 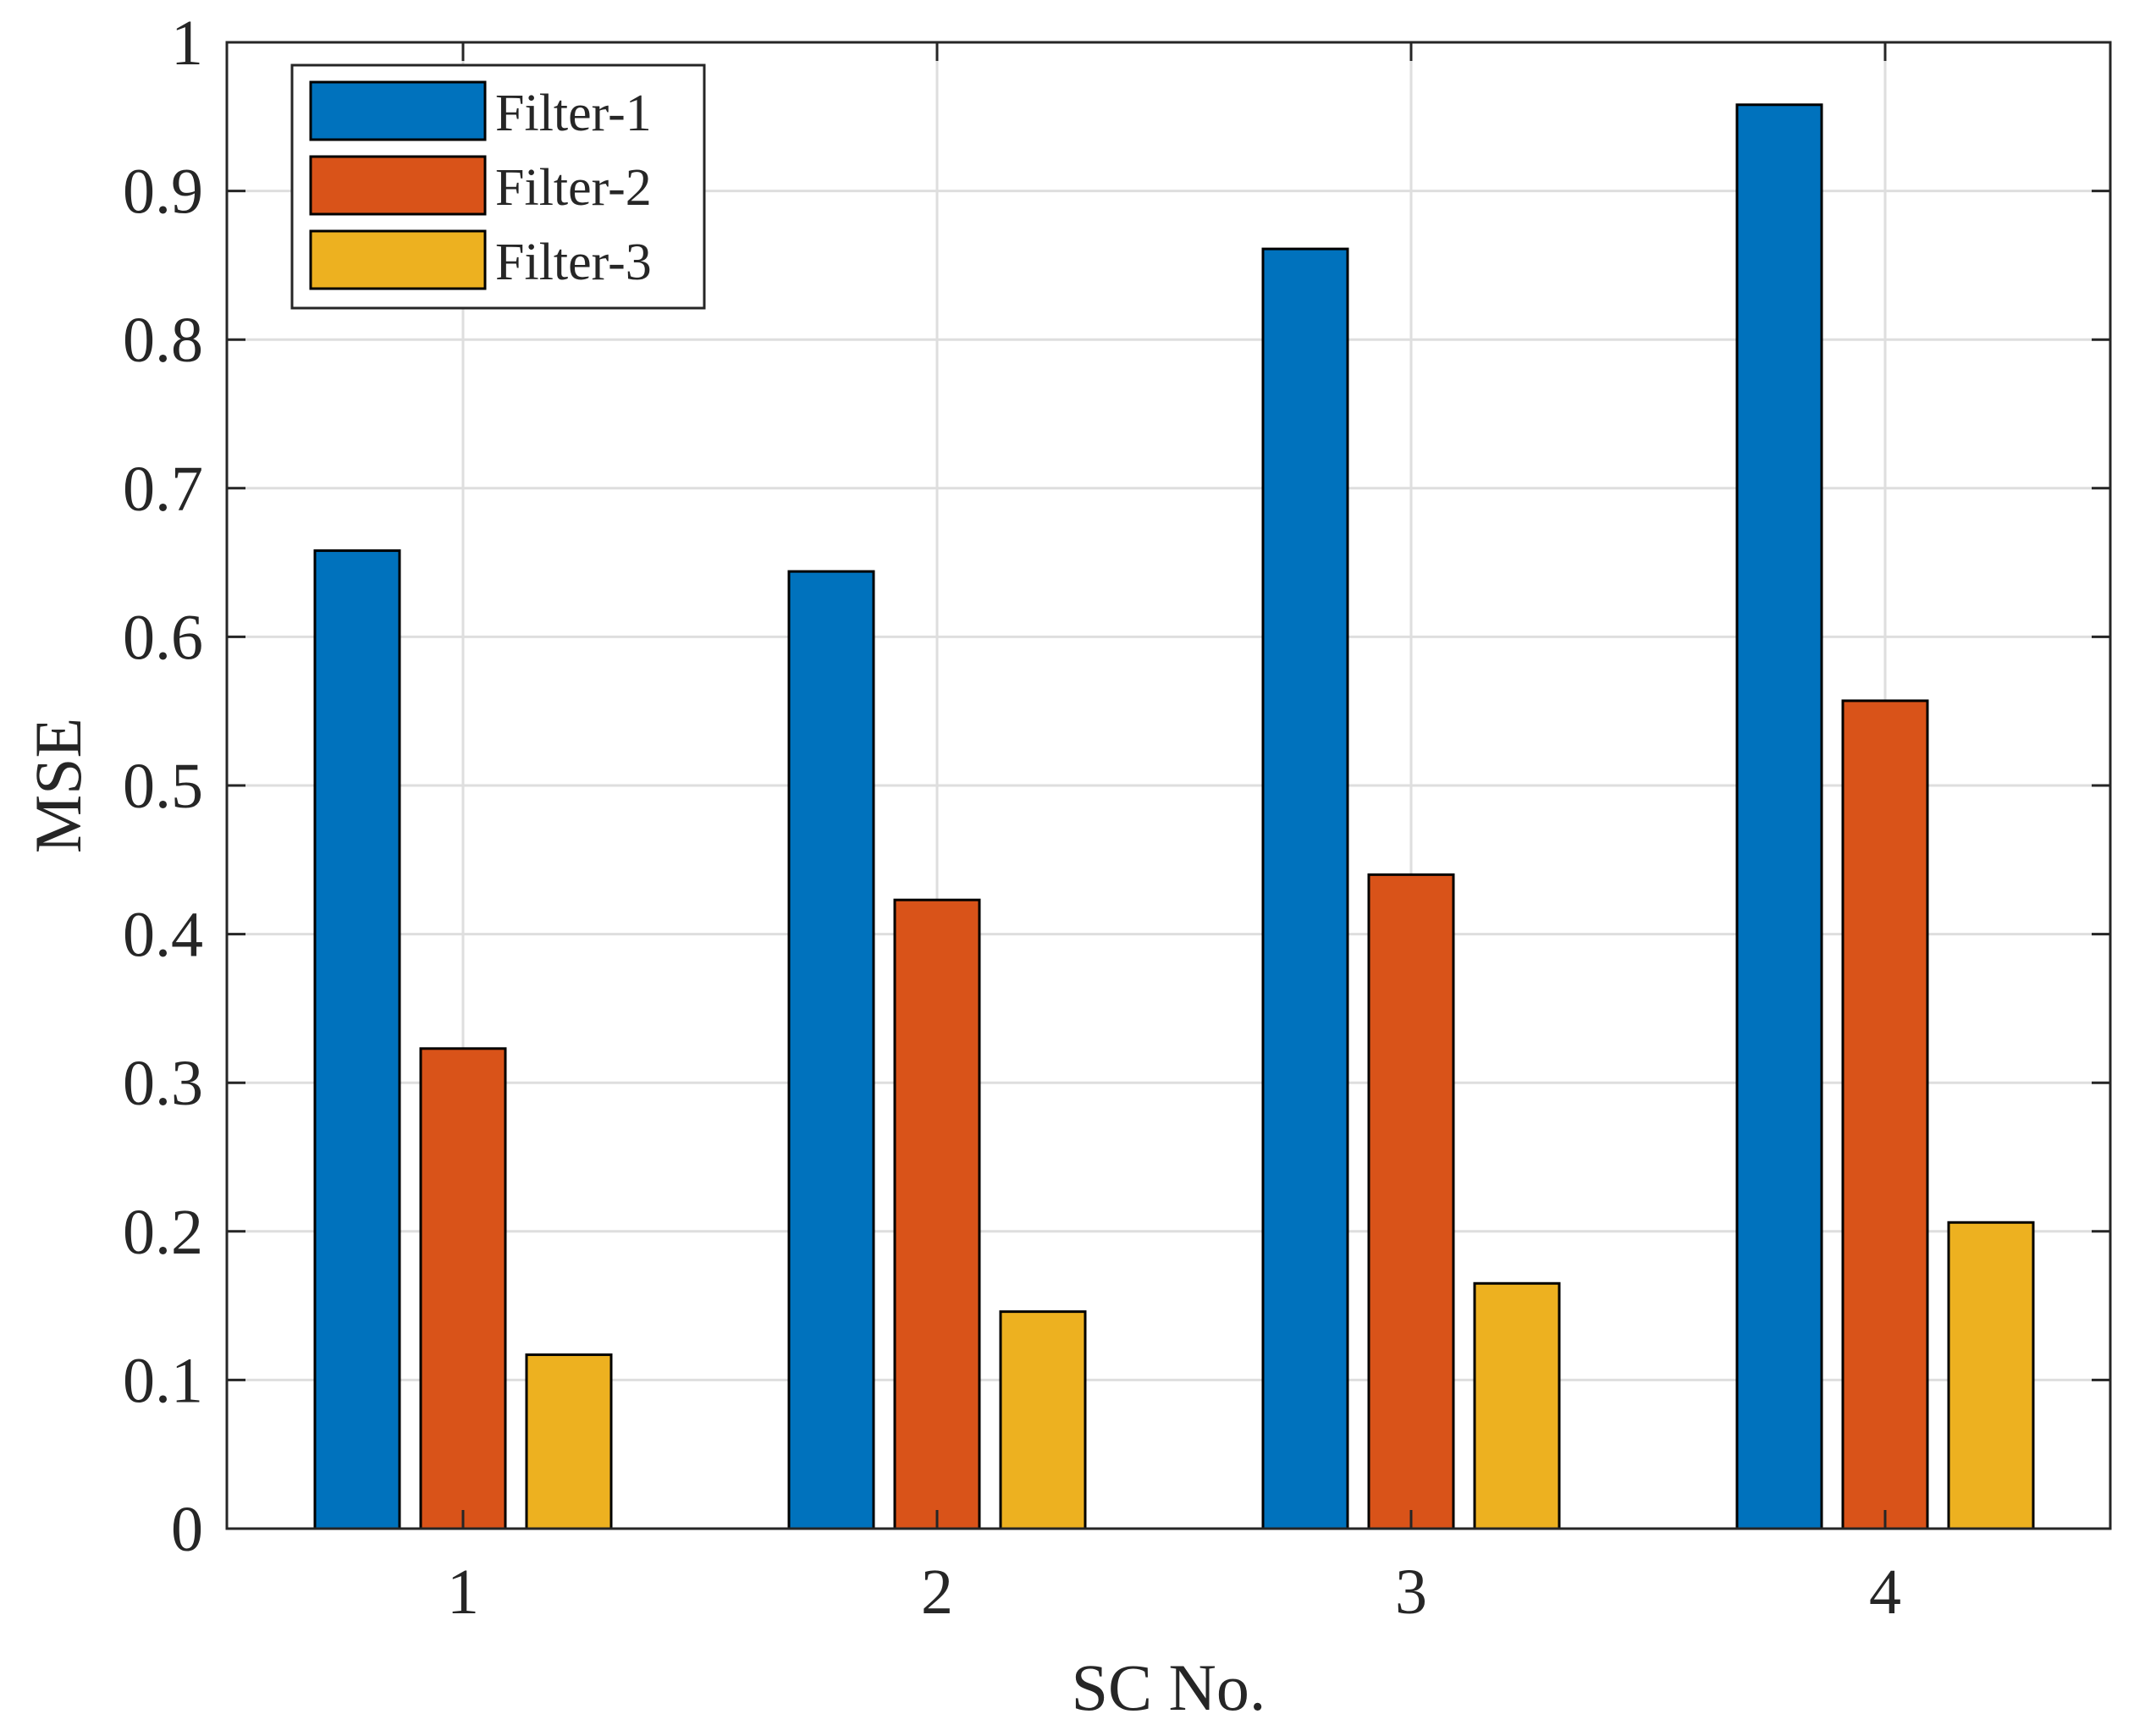 What do you see at coordinates (1305, 888) in the screenshot?
I see `bar-filter-1-sc3` at bounding box center [1305, 888].